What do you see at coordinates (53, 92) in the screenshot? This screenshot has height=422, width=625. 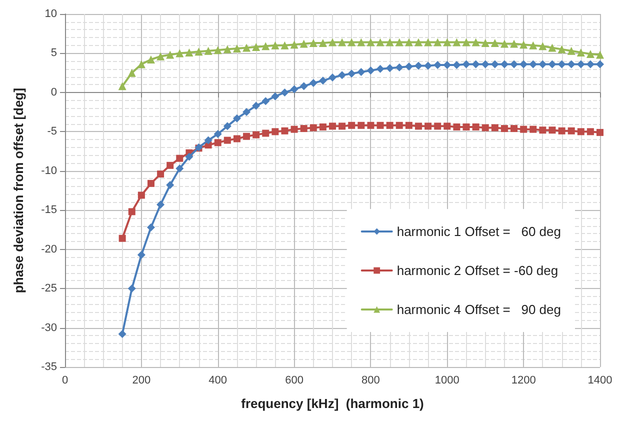 I see `y-tick-label: 0` at bounding box center [53, 92].